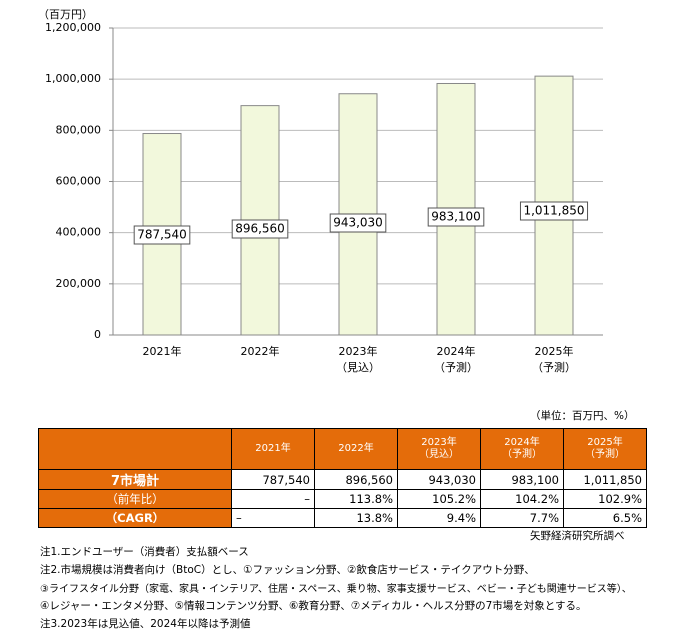 The width and height of the screenshot is (686, 635). What do you see at coordinates (356, 479) in the screenshot?
I see `cell: 896,560` at bounding box center [356, 479].